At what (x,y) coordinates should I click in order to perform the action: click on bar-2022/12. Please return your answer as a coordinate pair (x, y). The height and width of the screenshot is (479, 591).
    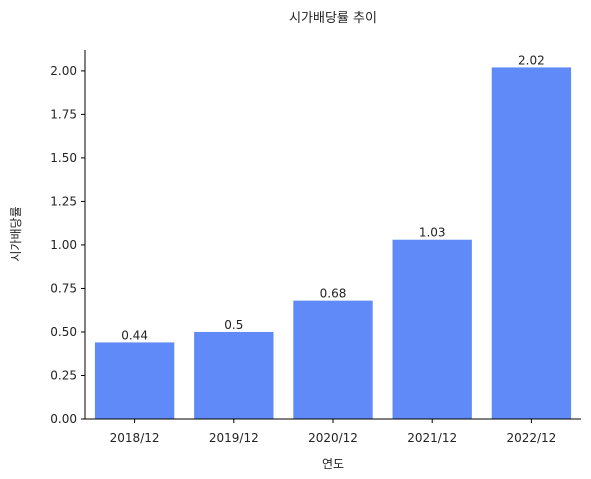
    Looking at the image, I should click on (531, 243).